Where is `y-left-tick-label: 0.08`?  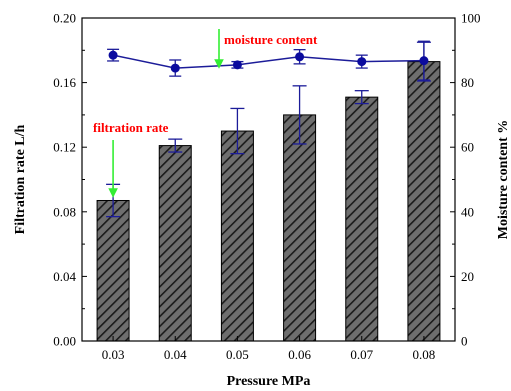
y-left-tick-label: 0.08 is located at coordinates (64, 211).